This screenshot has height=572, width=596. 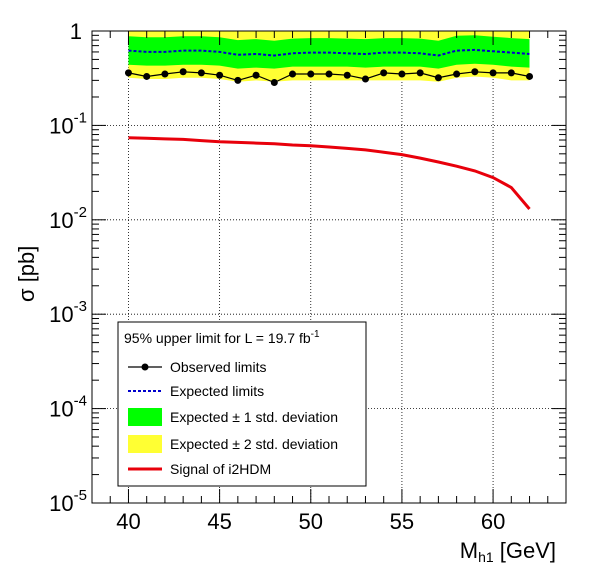 What do you see at coordinates (508, 551) in the screenshot?
I see `x-axis-title: Mh1 [GeV]` at bounding box center [508, 551].